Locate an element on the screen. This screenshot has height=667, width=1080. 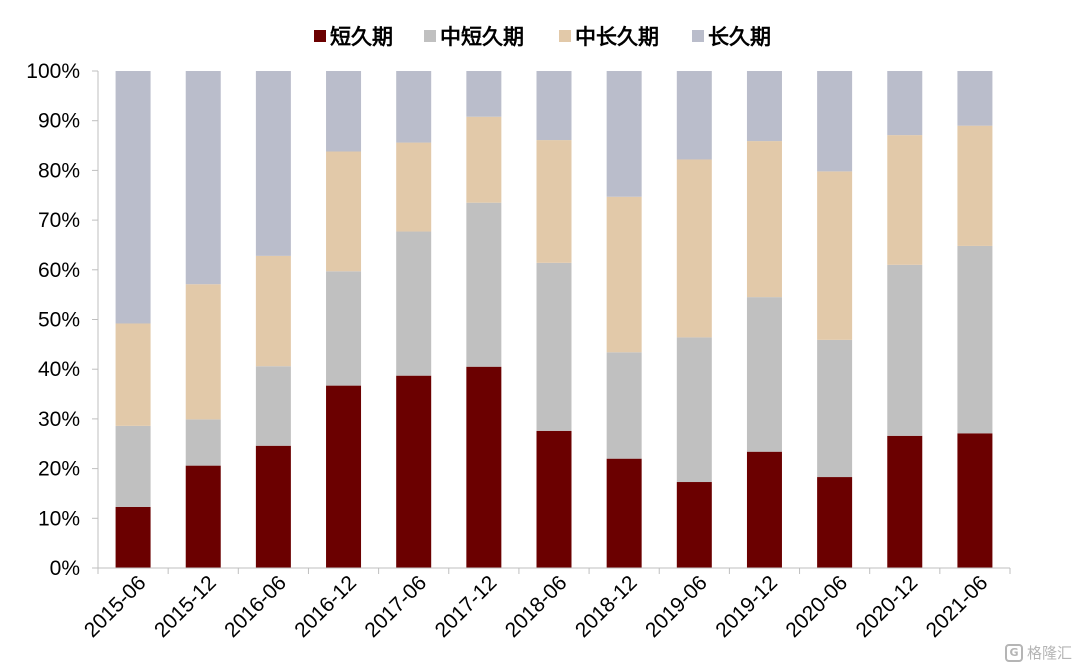
y-tick-label: 30% is located at coordinates (59, 419).